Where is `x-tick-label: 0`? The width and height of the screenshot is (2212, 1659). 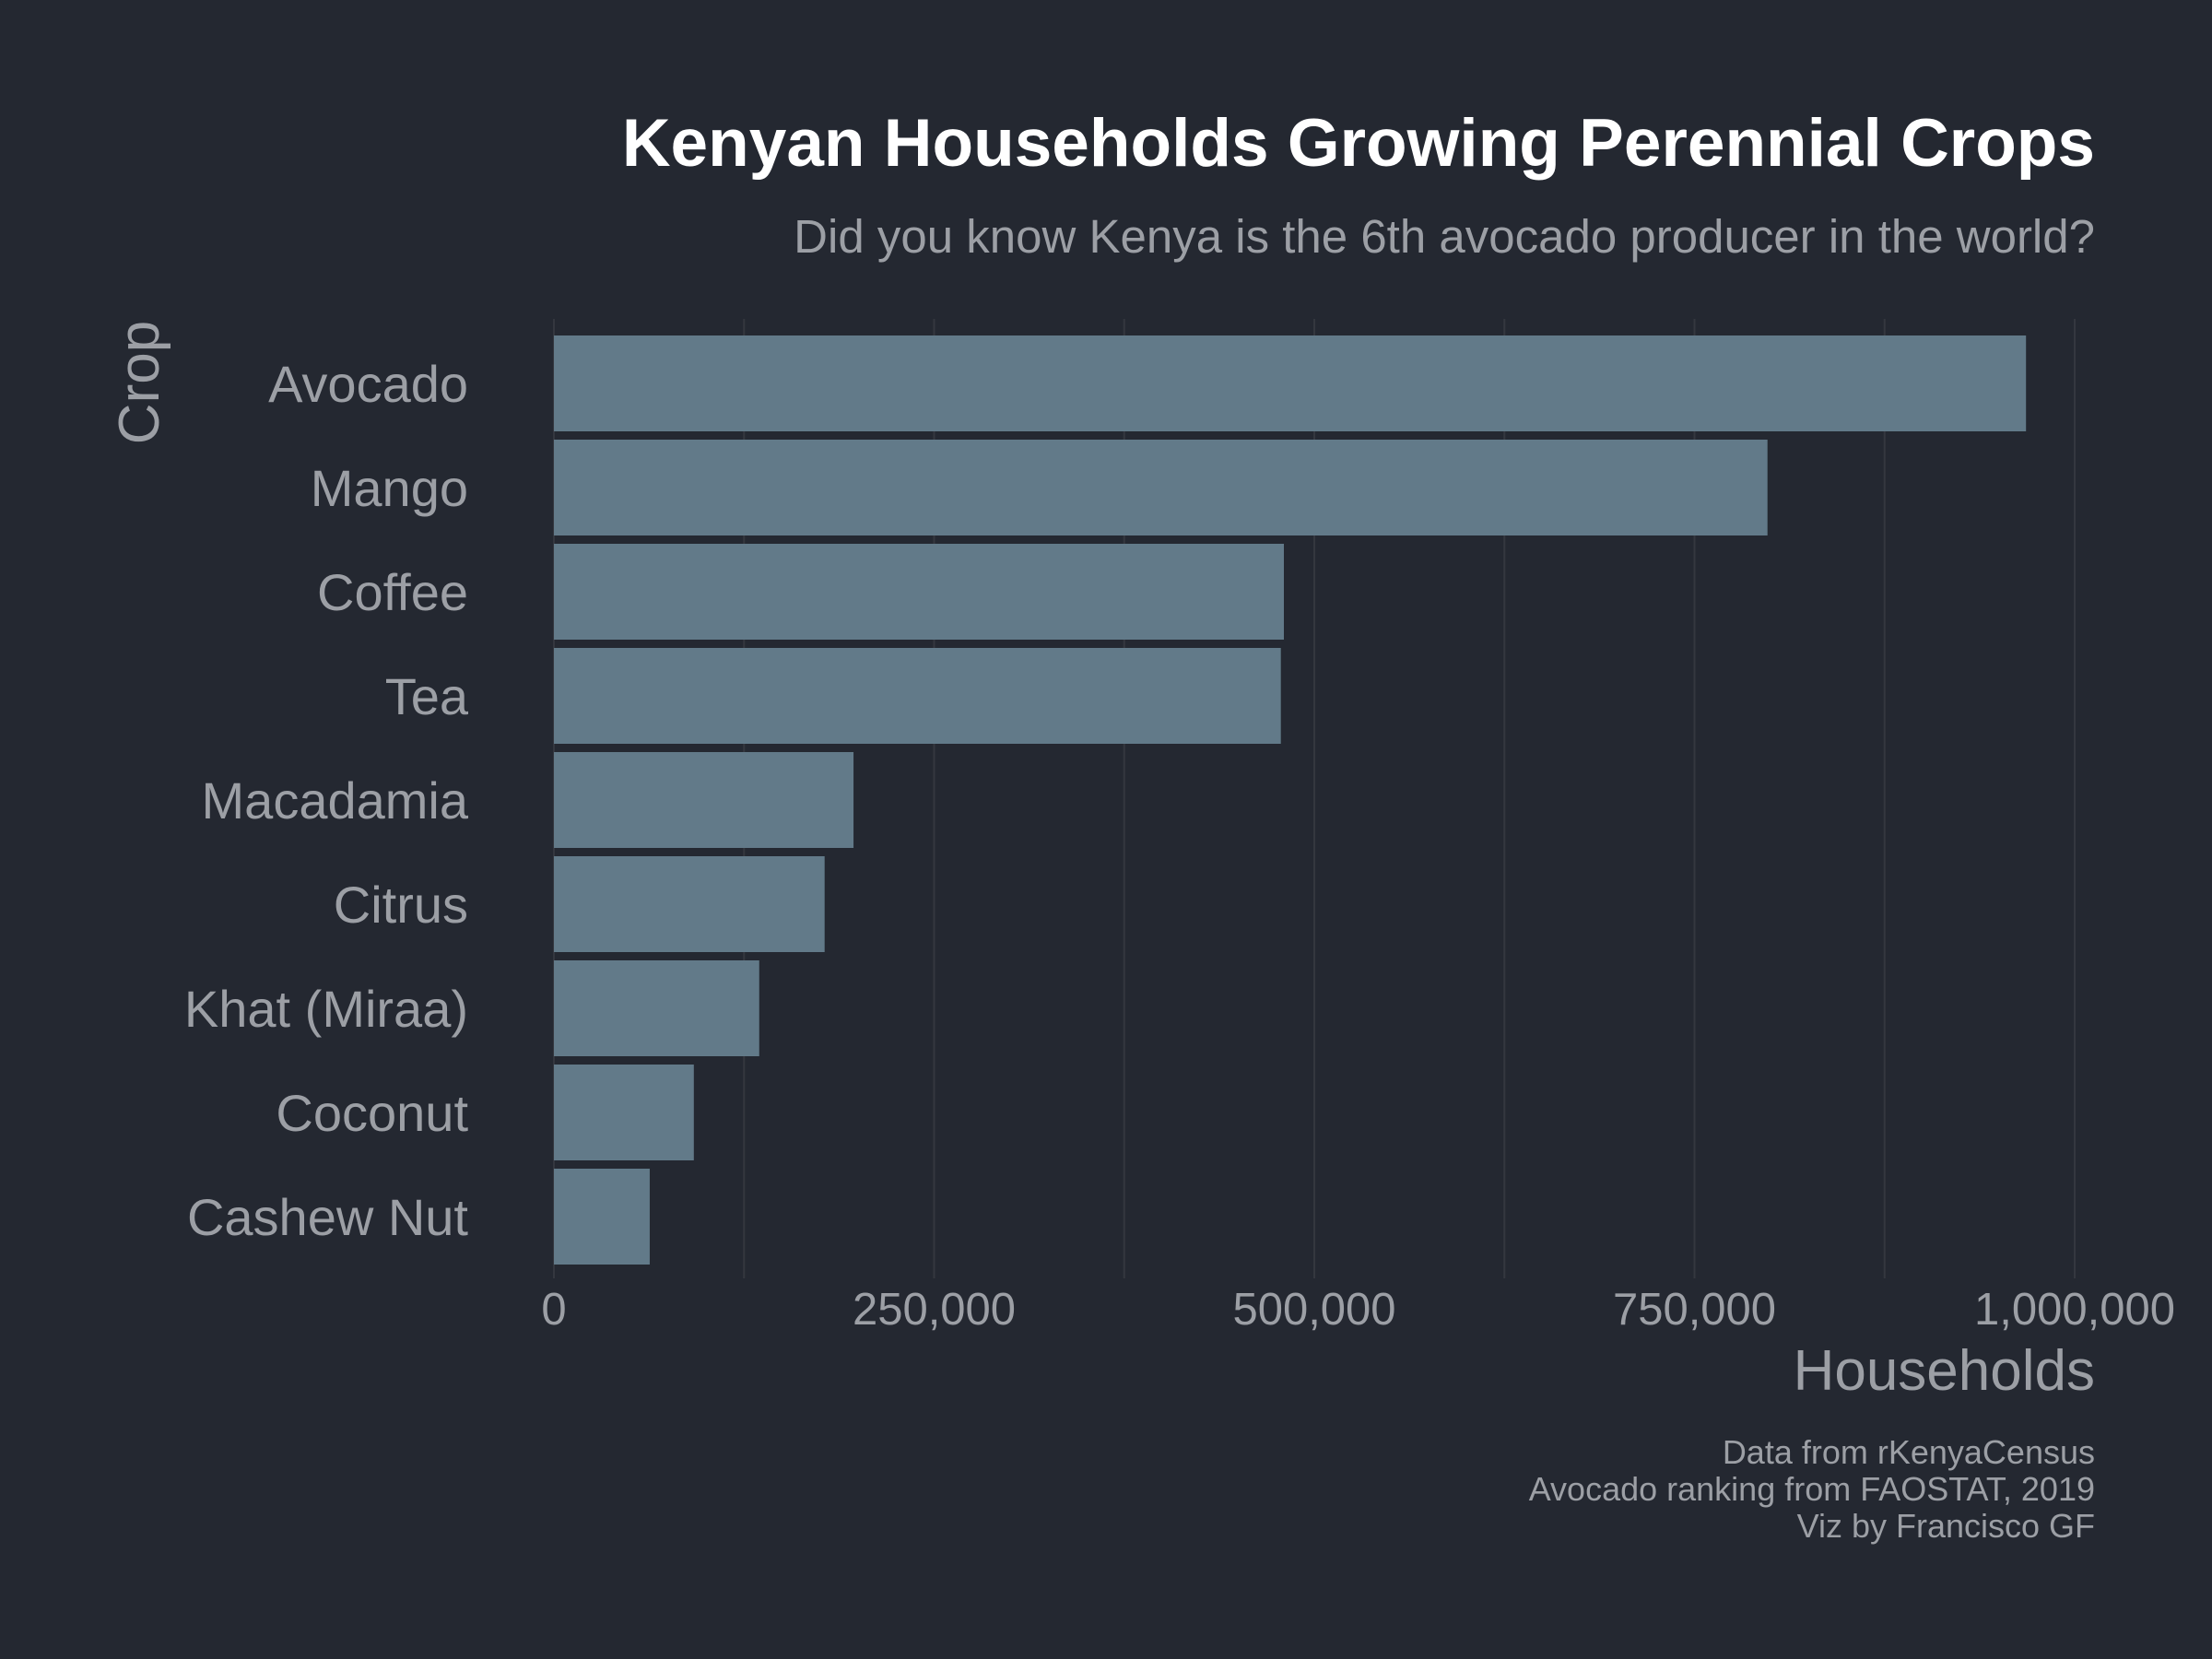
x-tick-label: 0 is located at coordinates (553, 1310).